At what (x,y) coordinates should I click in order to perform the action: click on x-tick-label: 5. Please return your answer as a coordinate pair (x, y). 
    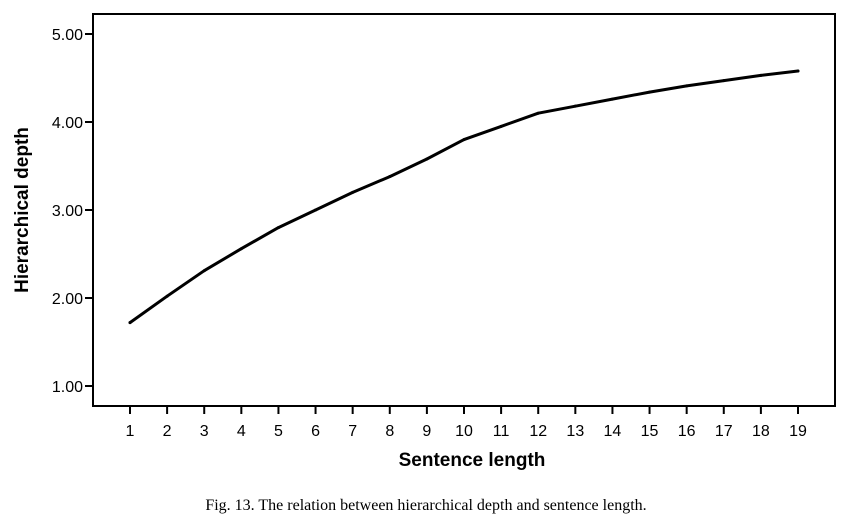
    Looking at the image, I should click on (278, 431).